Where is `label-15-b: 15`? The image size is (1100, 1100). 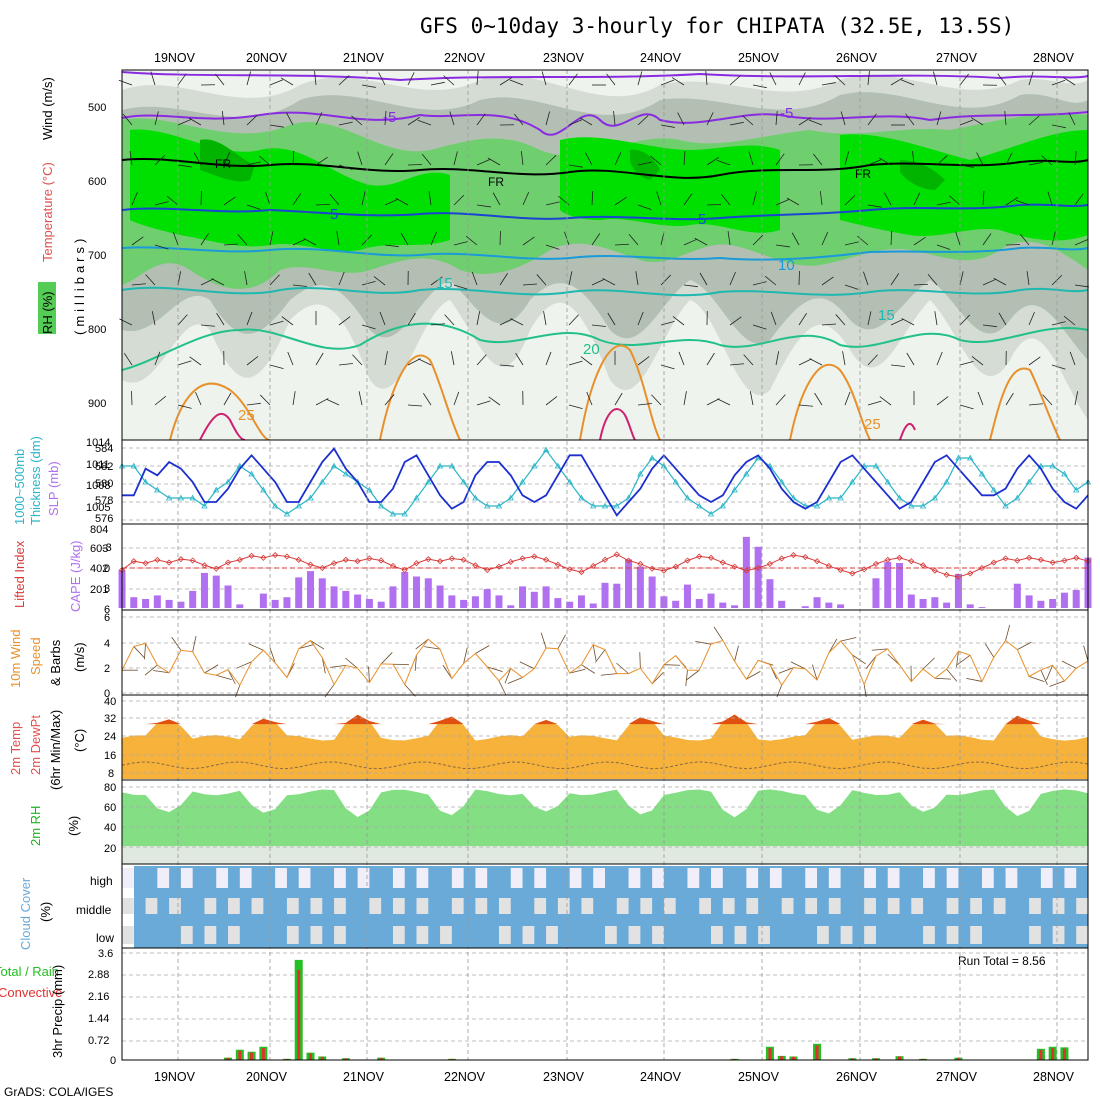
label-15-b: 15 is located at coordinates (886, 315).